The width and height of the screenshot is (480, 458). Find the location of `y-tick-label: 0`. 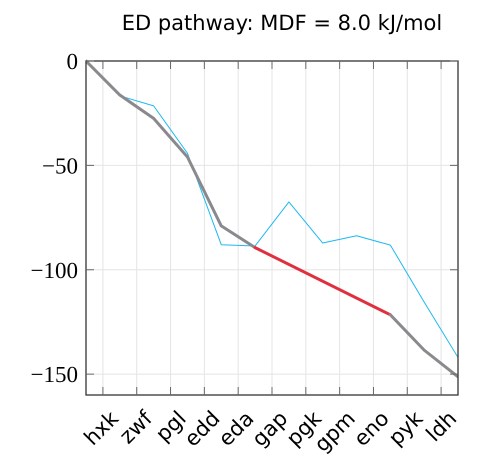

y-tick-label: 0 is located at coordinates (72, 61).